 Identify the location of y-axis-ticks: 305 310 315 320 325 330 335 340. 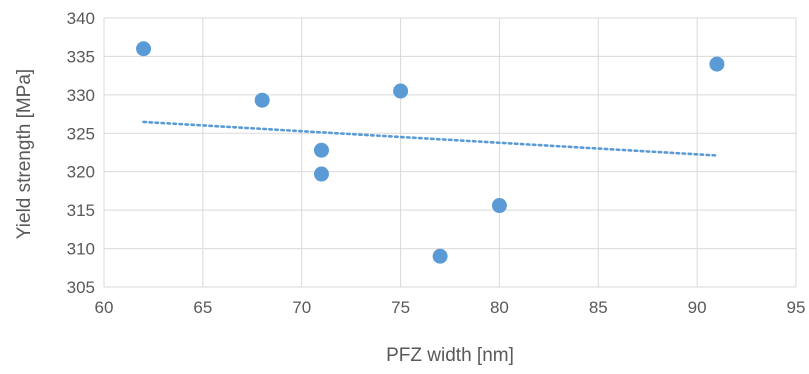
(81, 153).